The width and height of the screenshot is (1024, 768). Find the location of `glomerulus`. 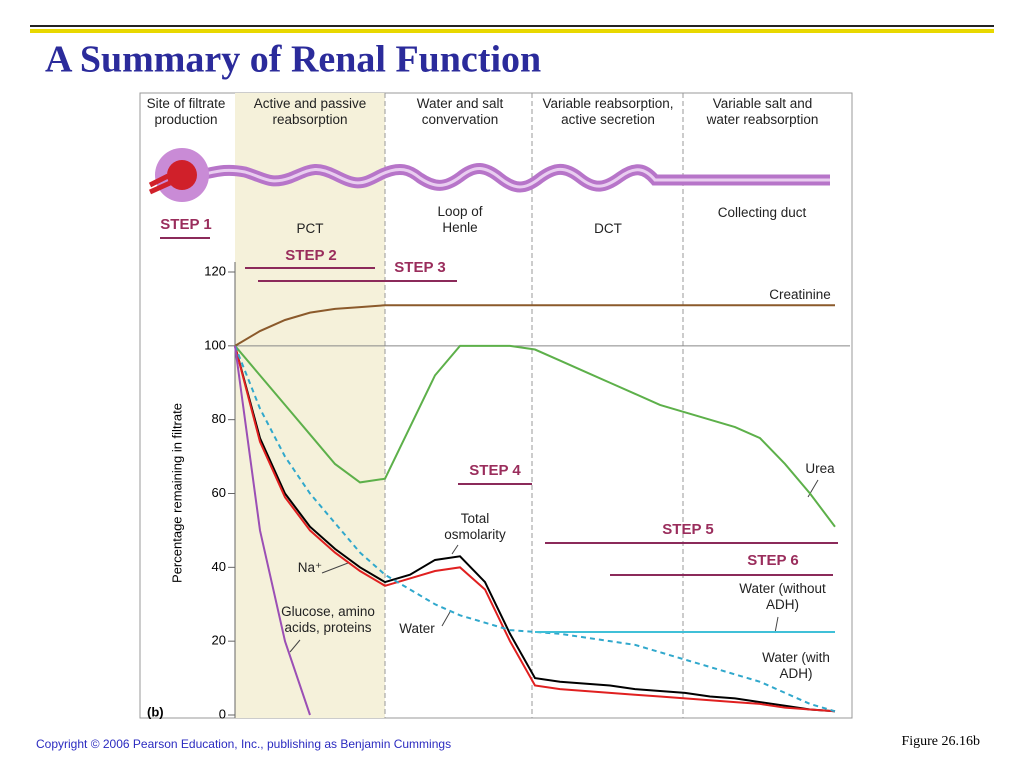

glomerulus is located at coordinates (182, 175).